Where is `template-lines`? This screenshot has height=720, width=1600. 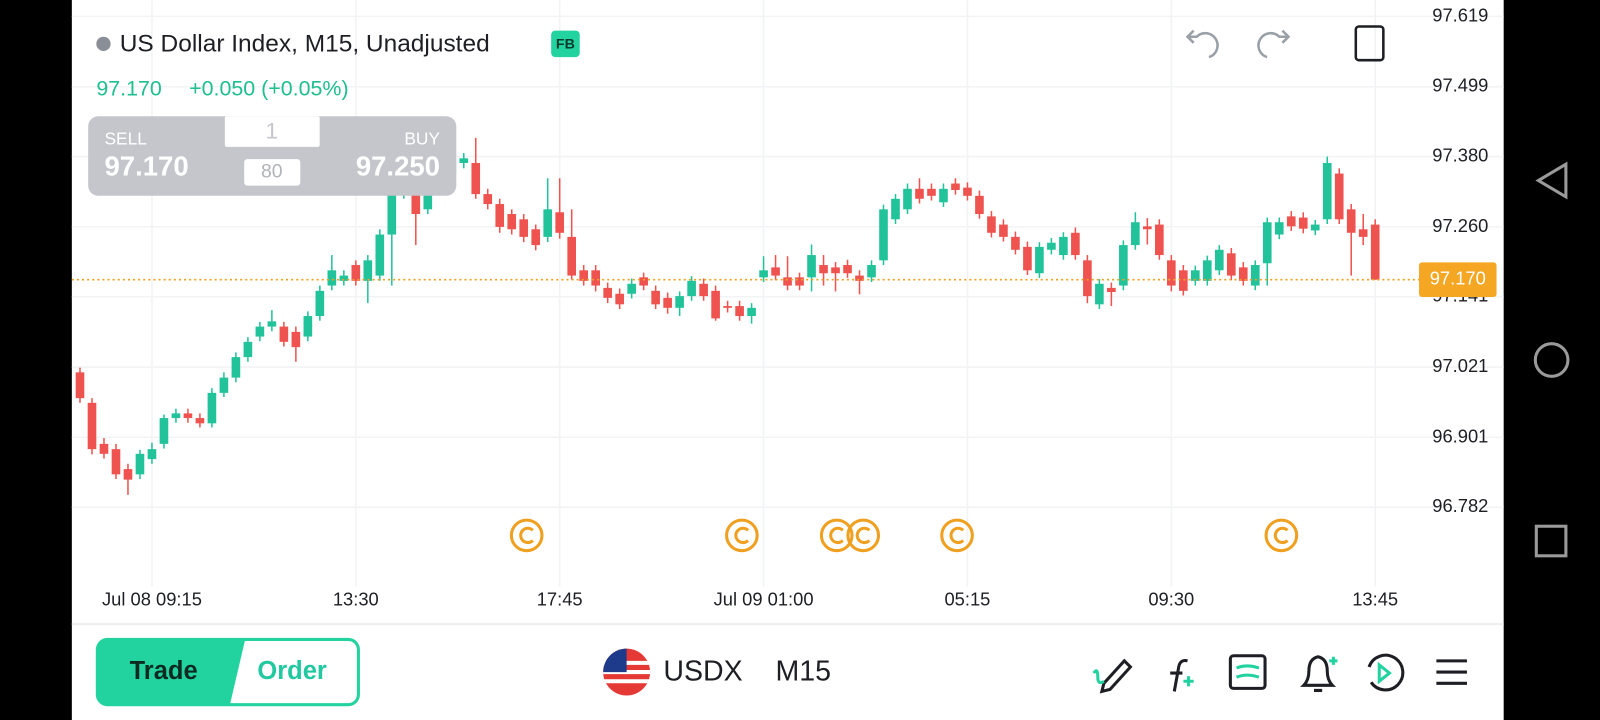 template-lines is located at coordinates (1247, 671).